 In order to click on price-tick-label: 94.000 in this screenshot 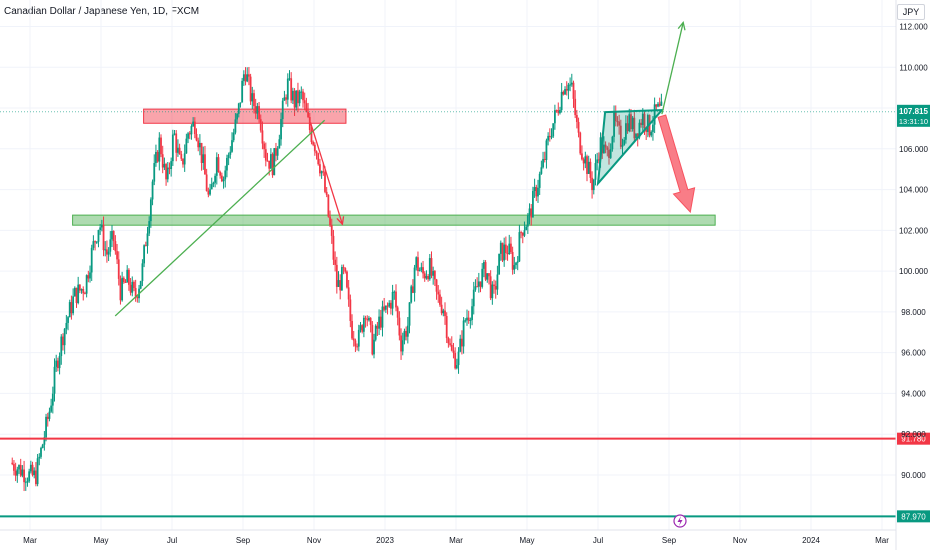, I will do `click(913, 393)`.